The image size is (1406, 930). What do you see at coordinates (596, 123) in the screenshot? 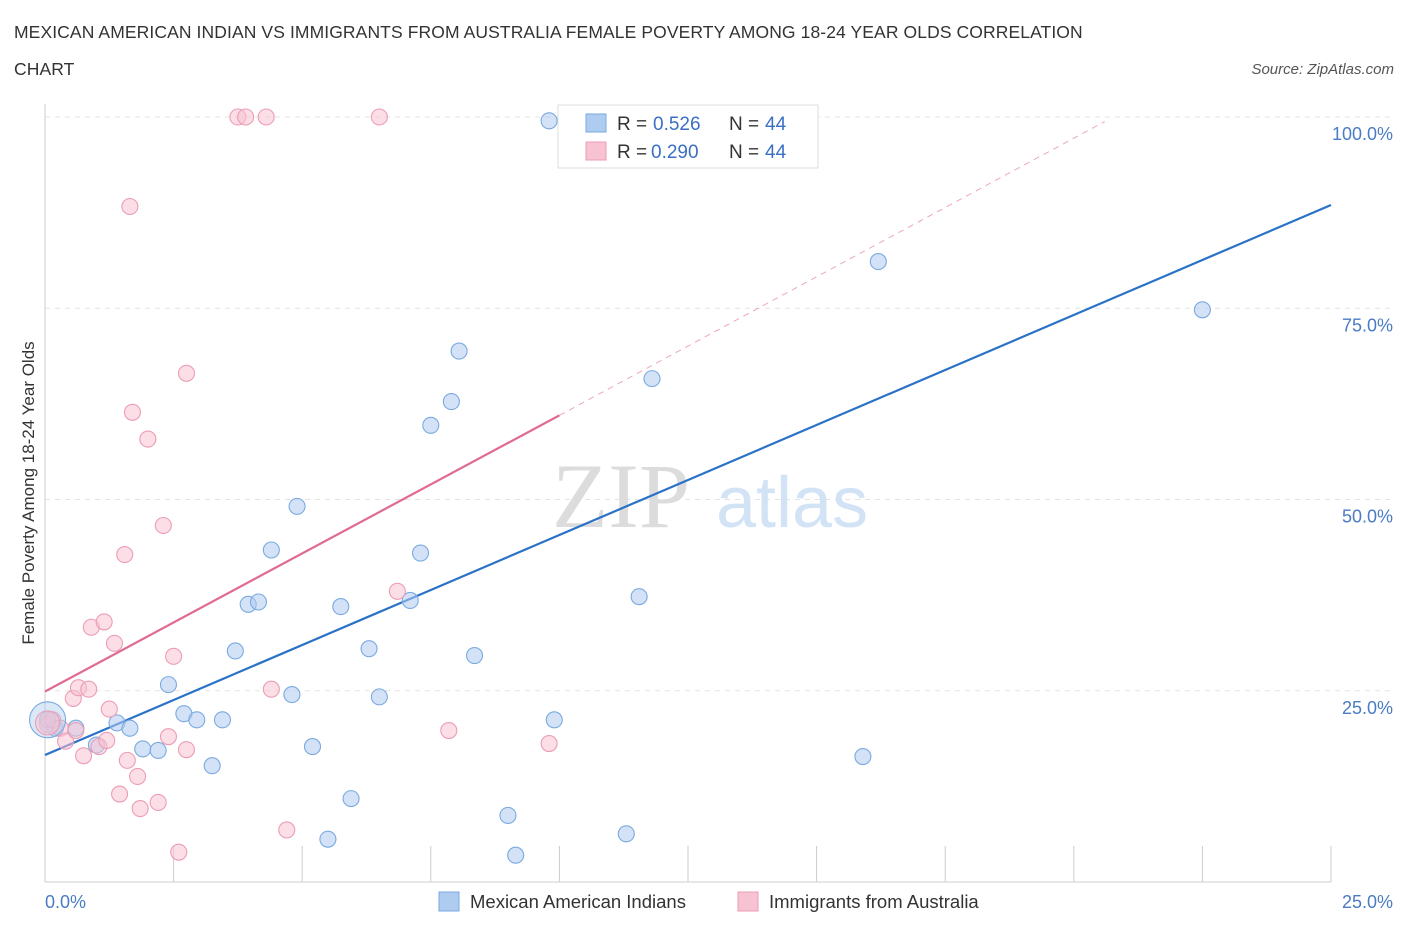
I see `stats-legend-blue-swatch` at bounding box center [596, 123].